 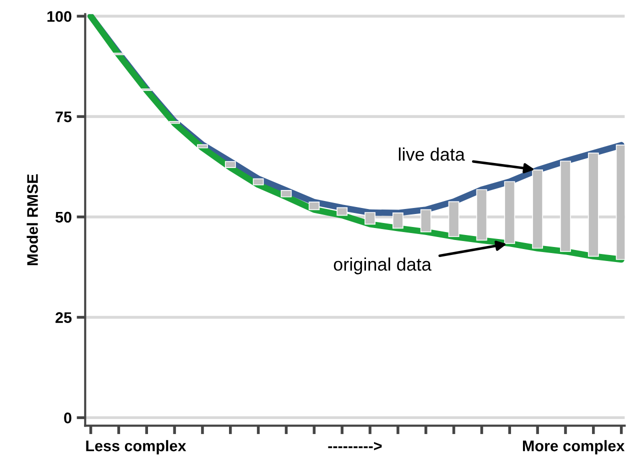 What do you see at coordinates (383, 266) in the screenshot?
I see `series-label: original data` at bounding box center [383, 266].